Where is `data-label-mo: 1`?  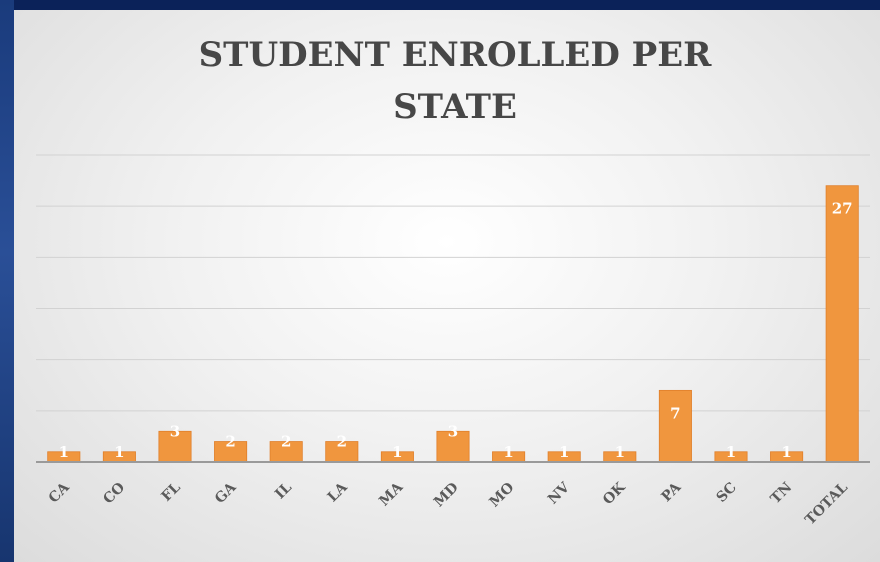 data-label-mo: 1 is located at coordinates (508, 452).